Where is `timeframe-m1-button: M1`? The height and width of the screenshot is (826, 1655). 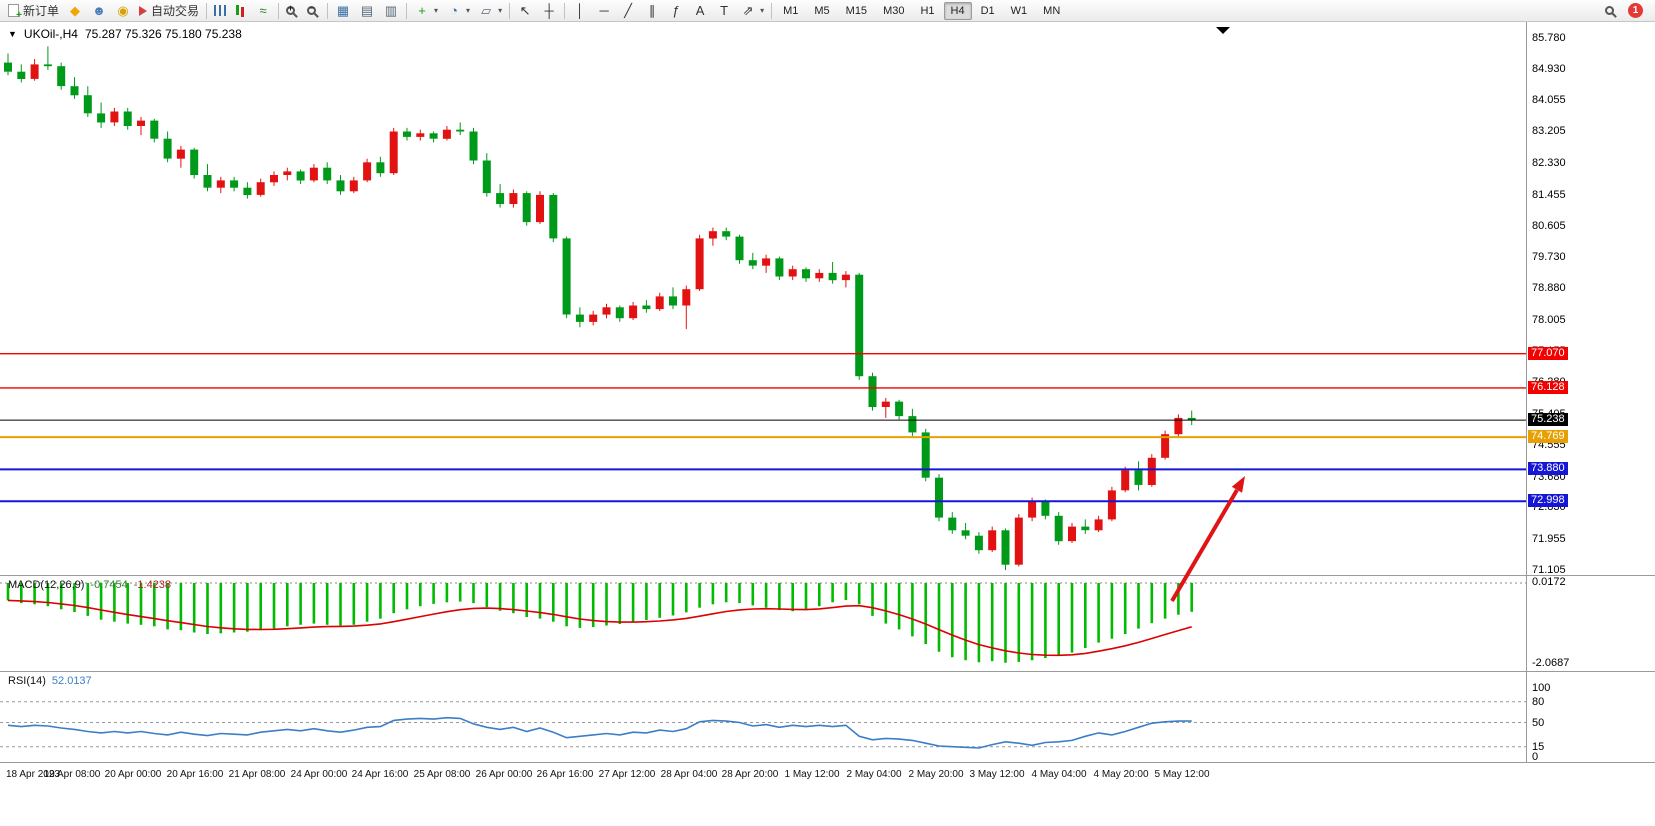
timeframe-m1-button: M1 is located at coordinates (791, 10).